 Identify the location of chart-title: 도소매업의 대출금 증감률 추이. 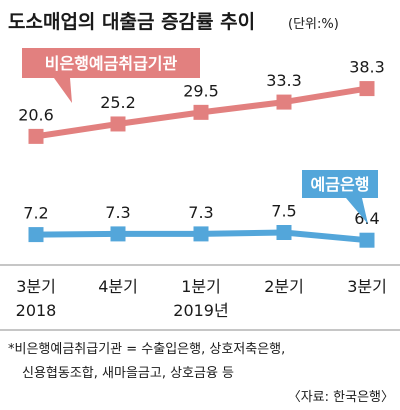
(131, 22).